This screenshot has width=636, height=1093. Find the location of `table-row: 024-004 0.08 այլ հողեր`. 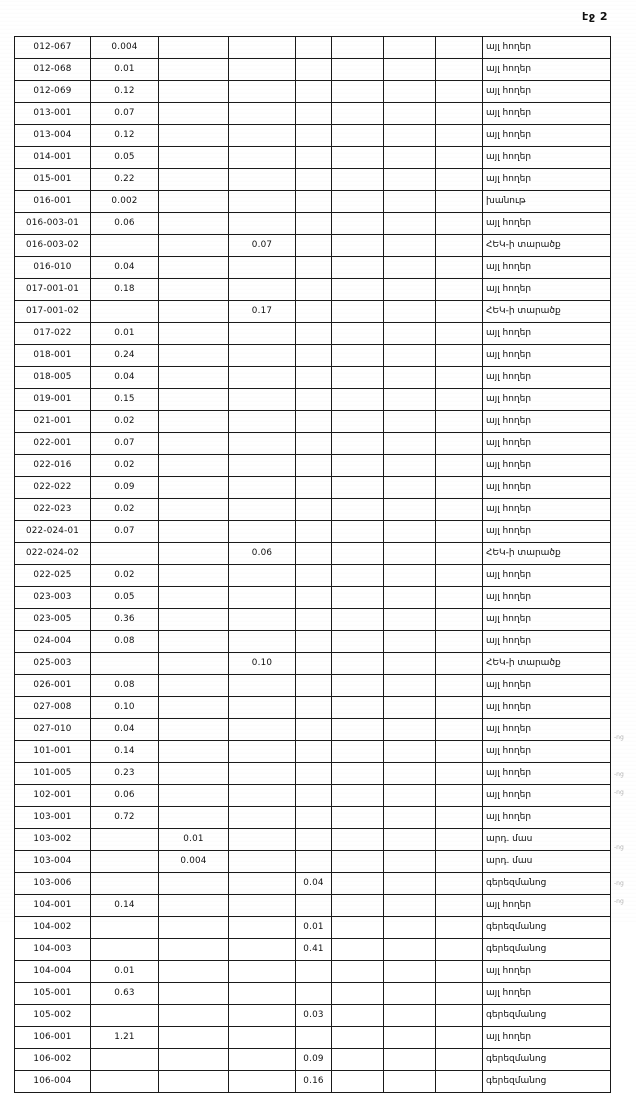

table-row: 024-004 0.08 այլ հողեր is located at coordinates (312, 641).